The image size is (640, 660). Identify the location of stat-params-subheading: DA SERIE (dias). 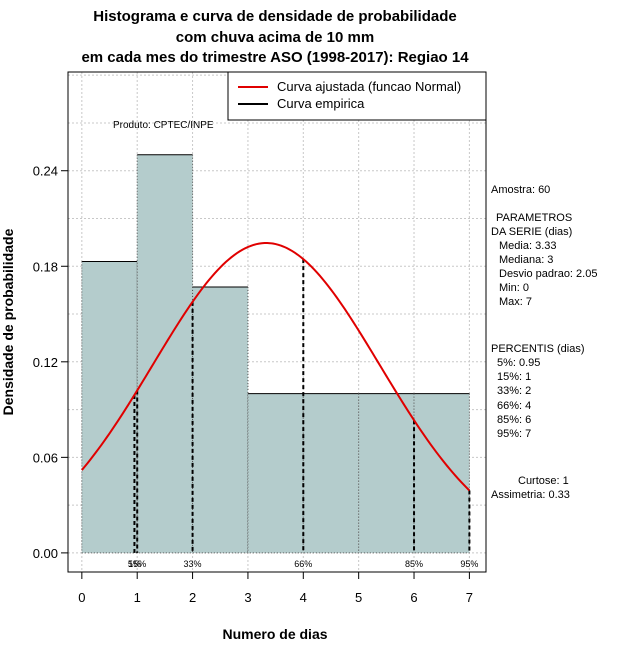
(531, 232).